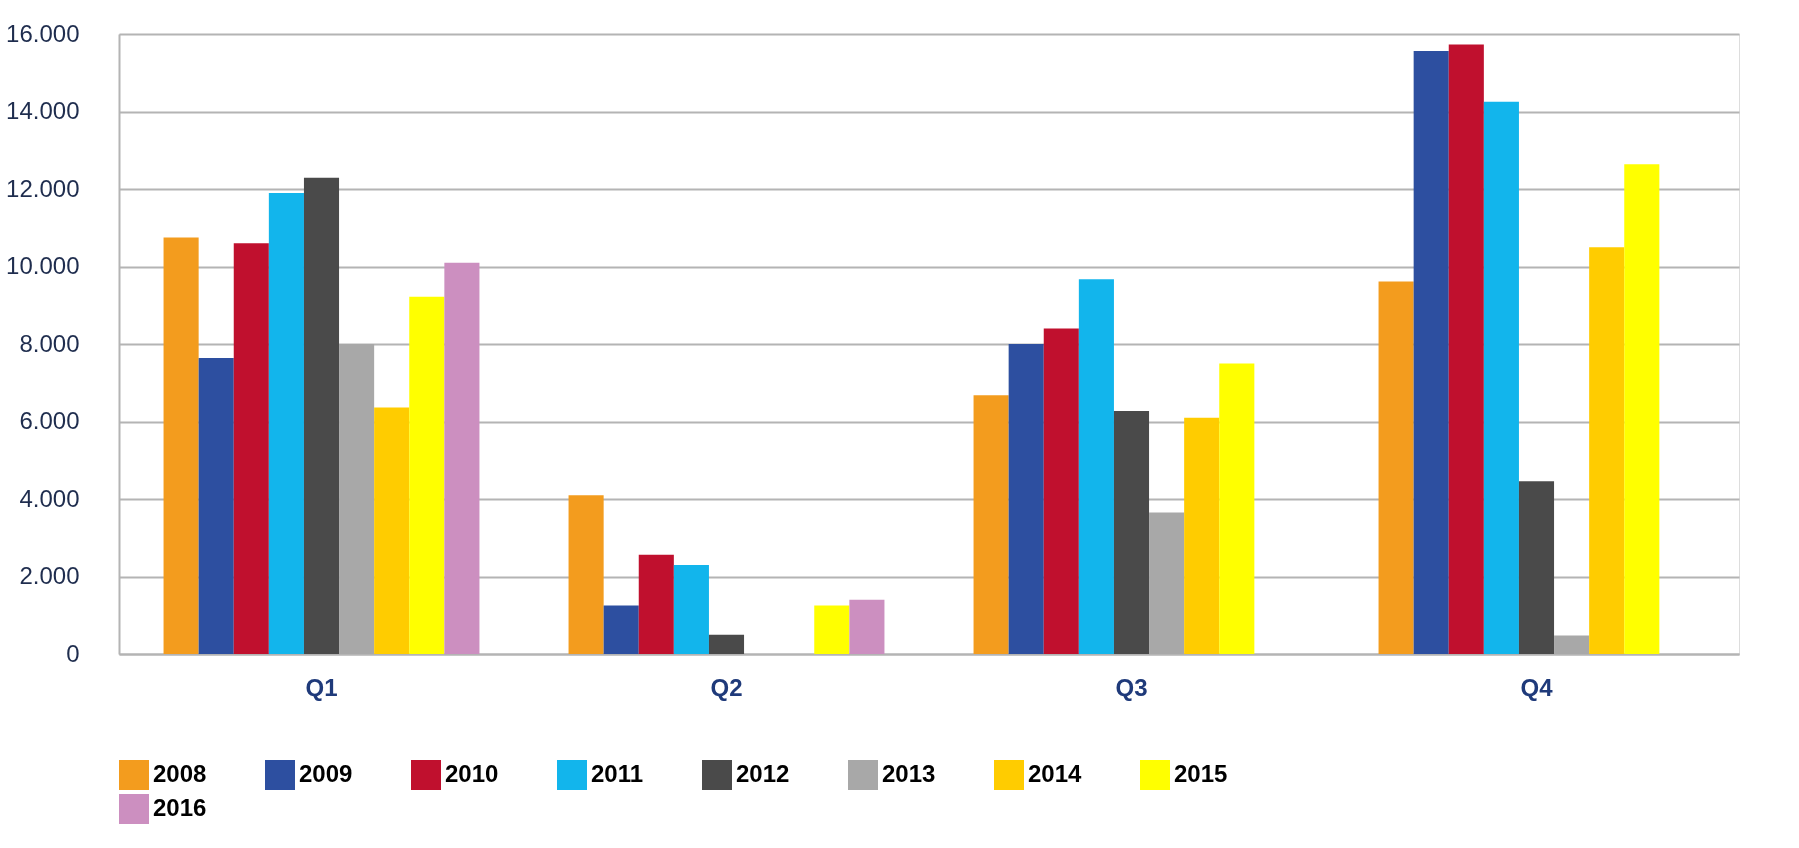 The height and width of the screenshot is (848, 1799). Describe the element at coordinates (909, 773) in the screenshot. I see `legend-label: 2013` at that location.